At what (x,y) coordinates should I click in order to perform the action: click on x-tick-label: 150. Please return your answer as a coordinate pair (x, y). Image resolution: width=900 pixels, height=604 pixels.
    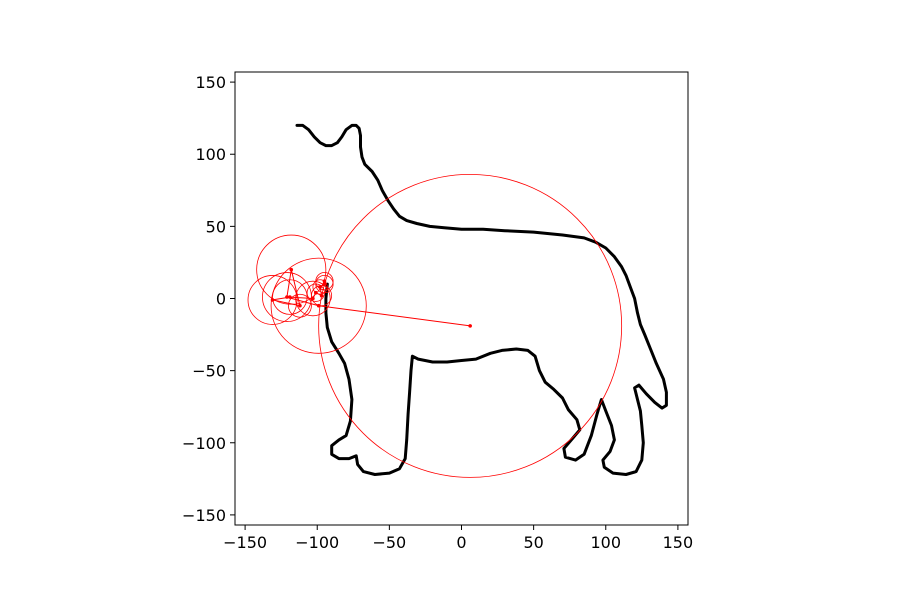
    Looking at the image, I should click on (678, 542).